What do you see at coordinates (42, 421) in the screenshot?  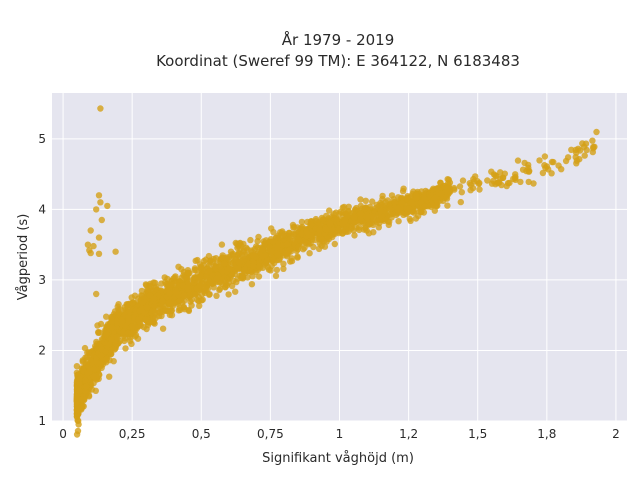 I see `y-tick-label: 1` at bounding box center [42, 421].